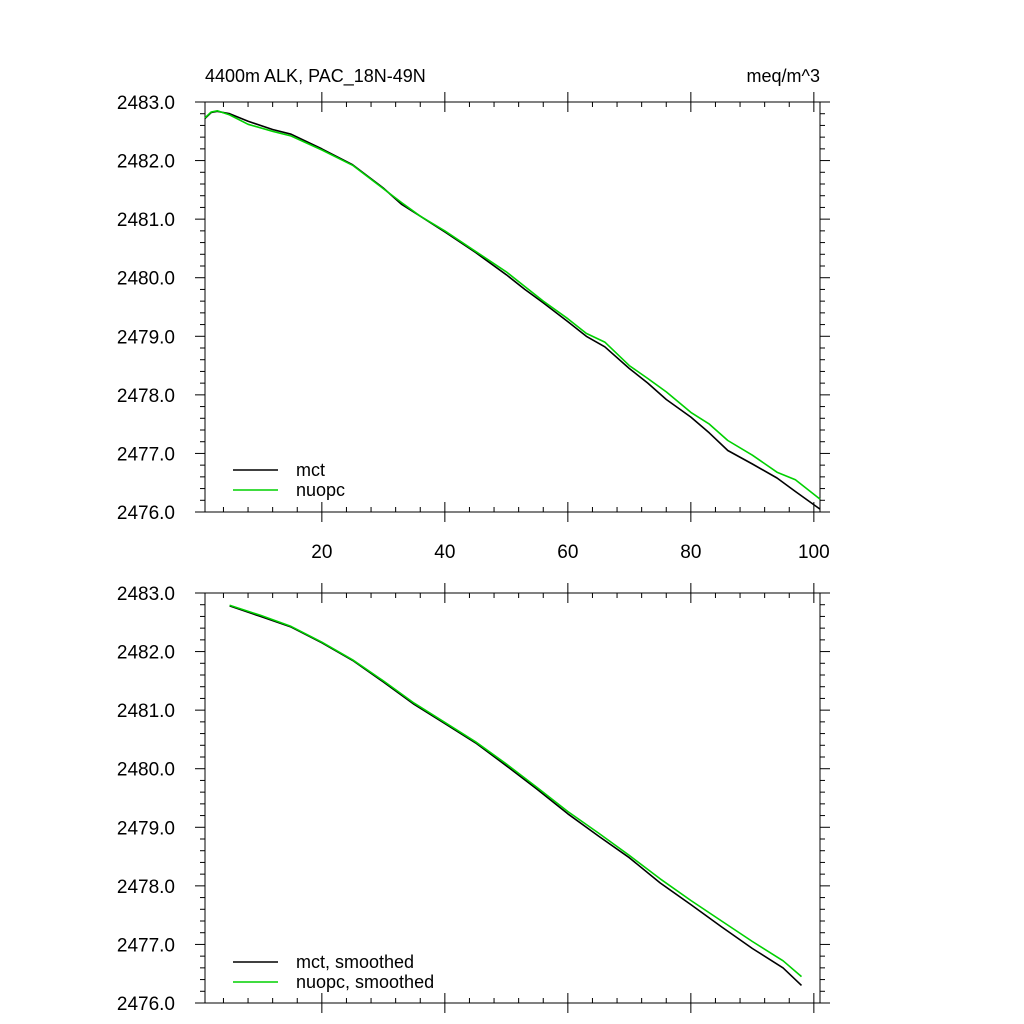 This screenshot has height=1024, width=1024. What do you see at coordinates (365, 982) in the screenshot?
I see `legend-label: nuopc, smoothed` at bounding box center [365, 982].